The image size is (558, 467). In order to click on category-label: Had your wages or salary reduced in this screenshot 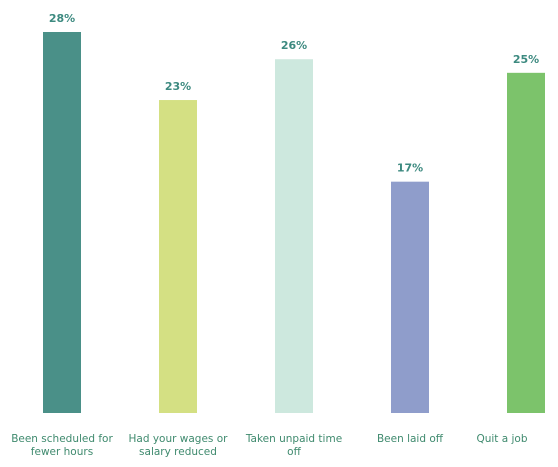, I will do `click(178, 445)`.